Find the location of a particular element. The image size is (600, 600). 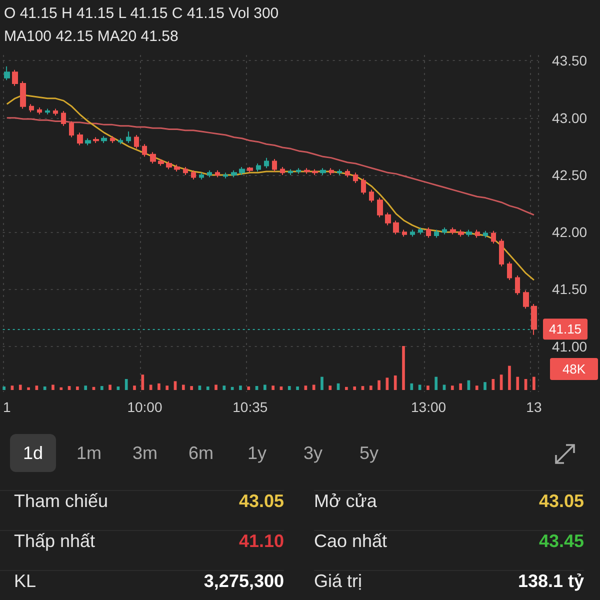

text: 1y is located at coordinates (257, 453).